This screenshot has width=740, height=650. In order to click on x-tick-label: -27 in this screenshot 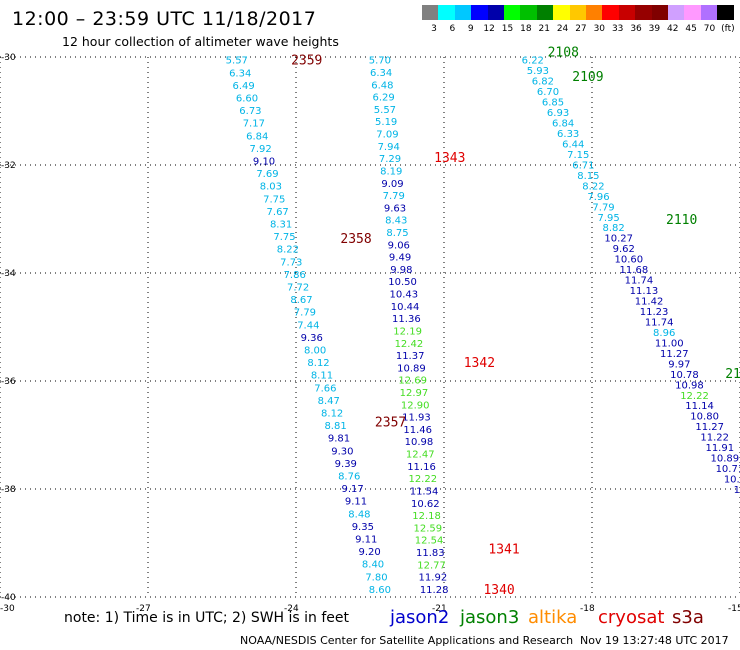, I will do `click(143, 609)`.